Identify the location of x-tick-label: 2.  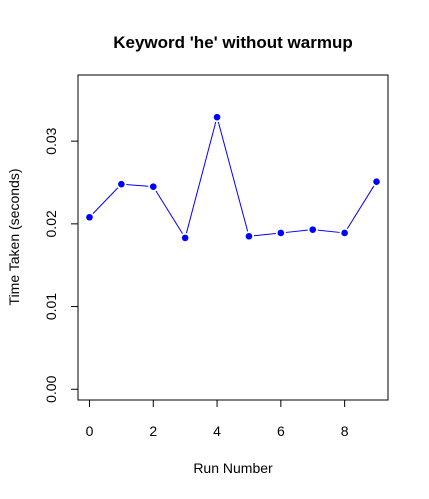
(153, 431).